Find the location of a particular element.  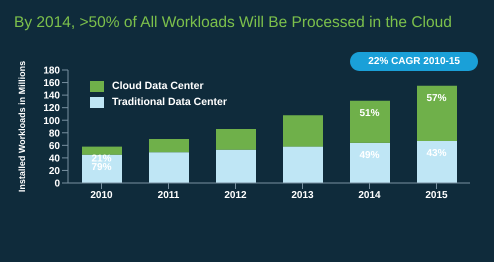

annotation: 51% is located at coordinates (369, 113).